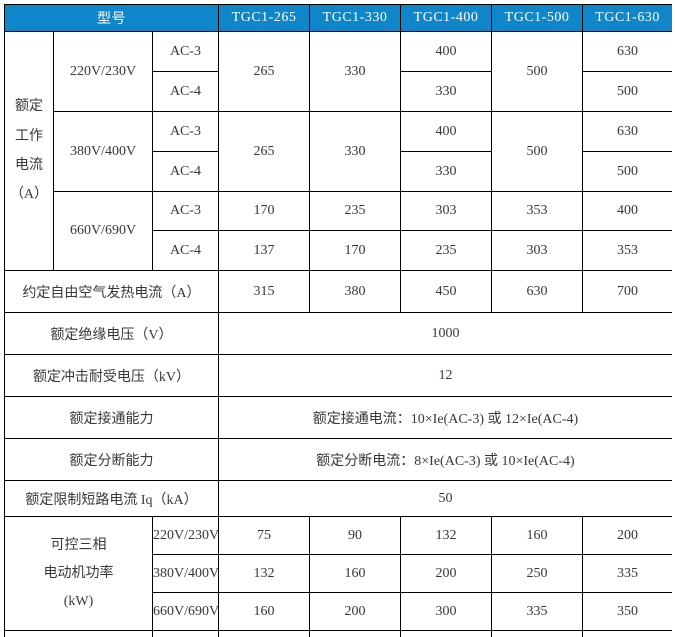 This screenshot has width=675, height=637. What do you see at coordinates (446, 51) in the screenshot?
I see `cell-220-ac3-400: 400` at bounding box center [446, 51].